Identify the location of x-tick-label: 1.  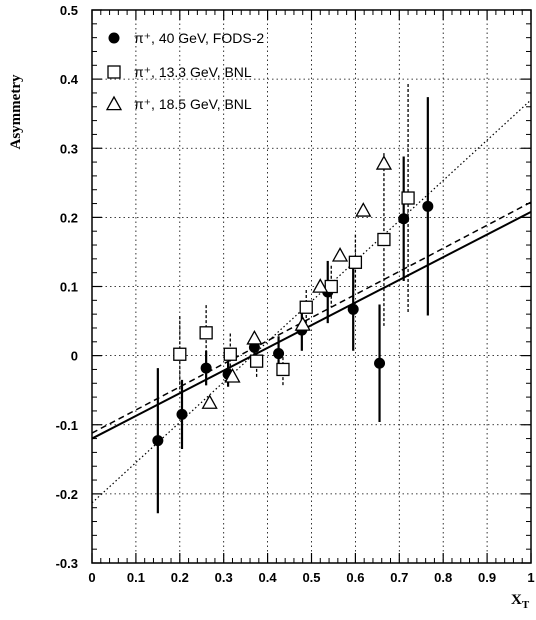
(530, 577).